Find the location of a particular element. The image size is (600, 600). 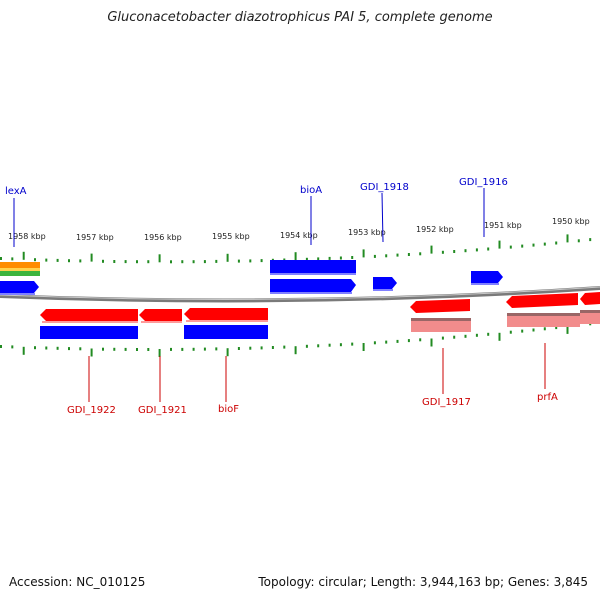

gene-label-lexA: lexA is located at coordinates (16, 191).